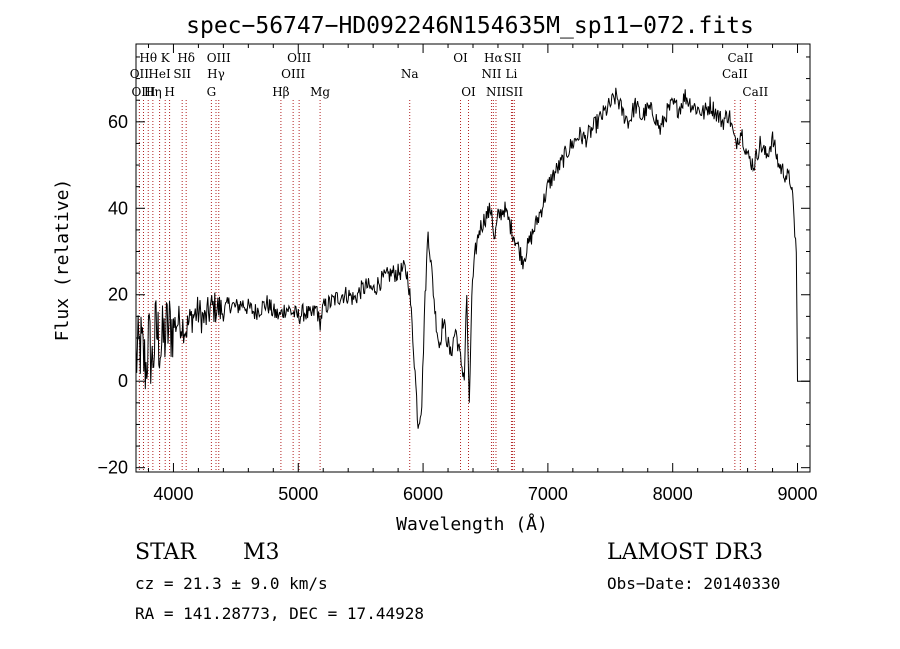 This screenshot has height=649, width=900. Describe the element at coordinates (694, 583) in the screenshot. I see `observation-date: Obs−Date: 20140330` at that location.